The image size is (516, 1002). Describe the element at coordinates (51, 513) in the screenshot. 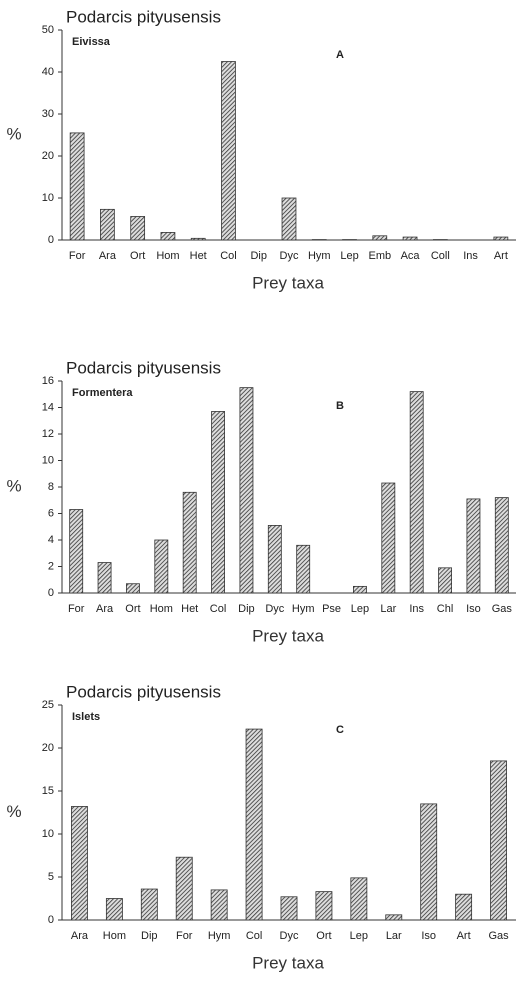

I see `y-tick-label: 6` at that location.